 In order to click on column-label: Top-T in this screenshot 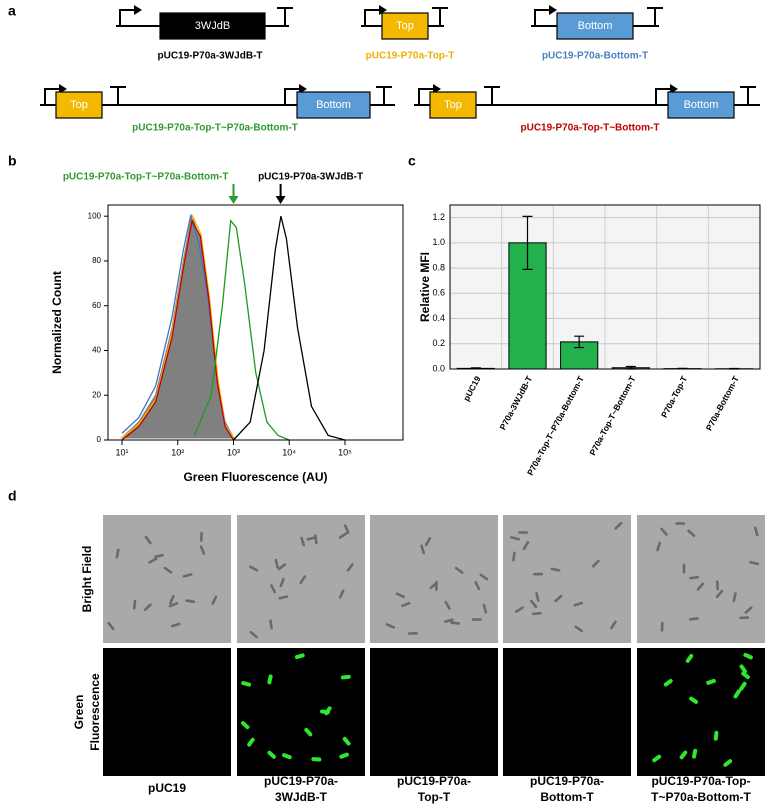, I will do `click(434, 797)`.